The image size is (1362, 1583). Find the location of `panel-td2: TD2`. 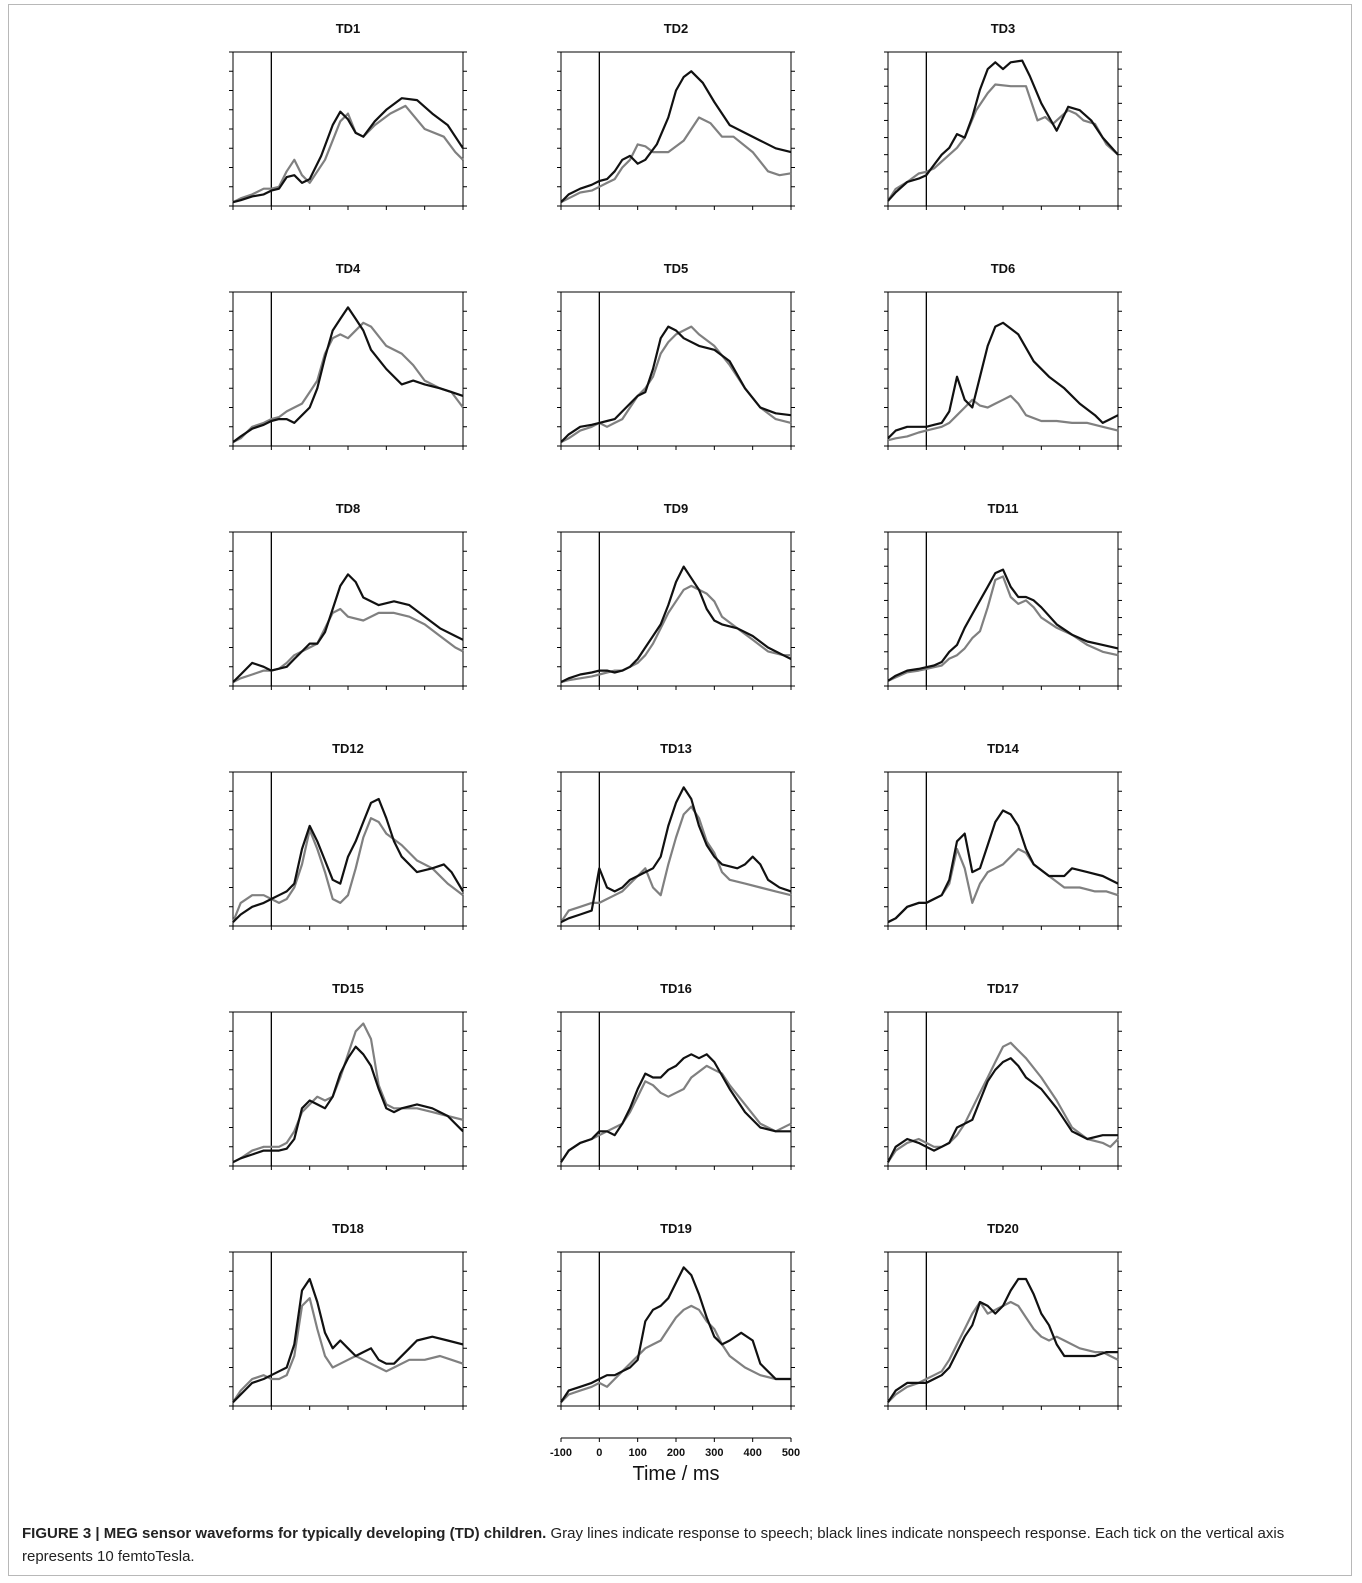

panel-td2: TD2 is located at coordinates (676, 115).